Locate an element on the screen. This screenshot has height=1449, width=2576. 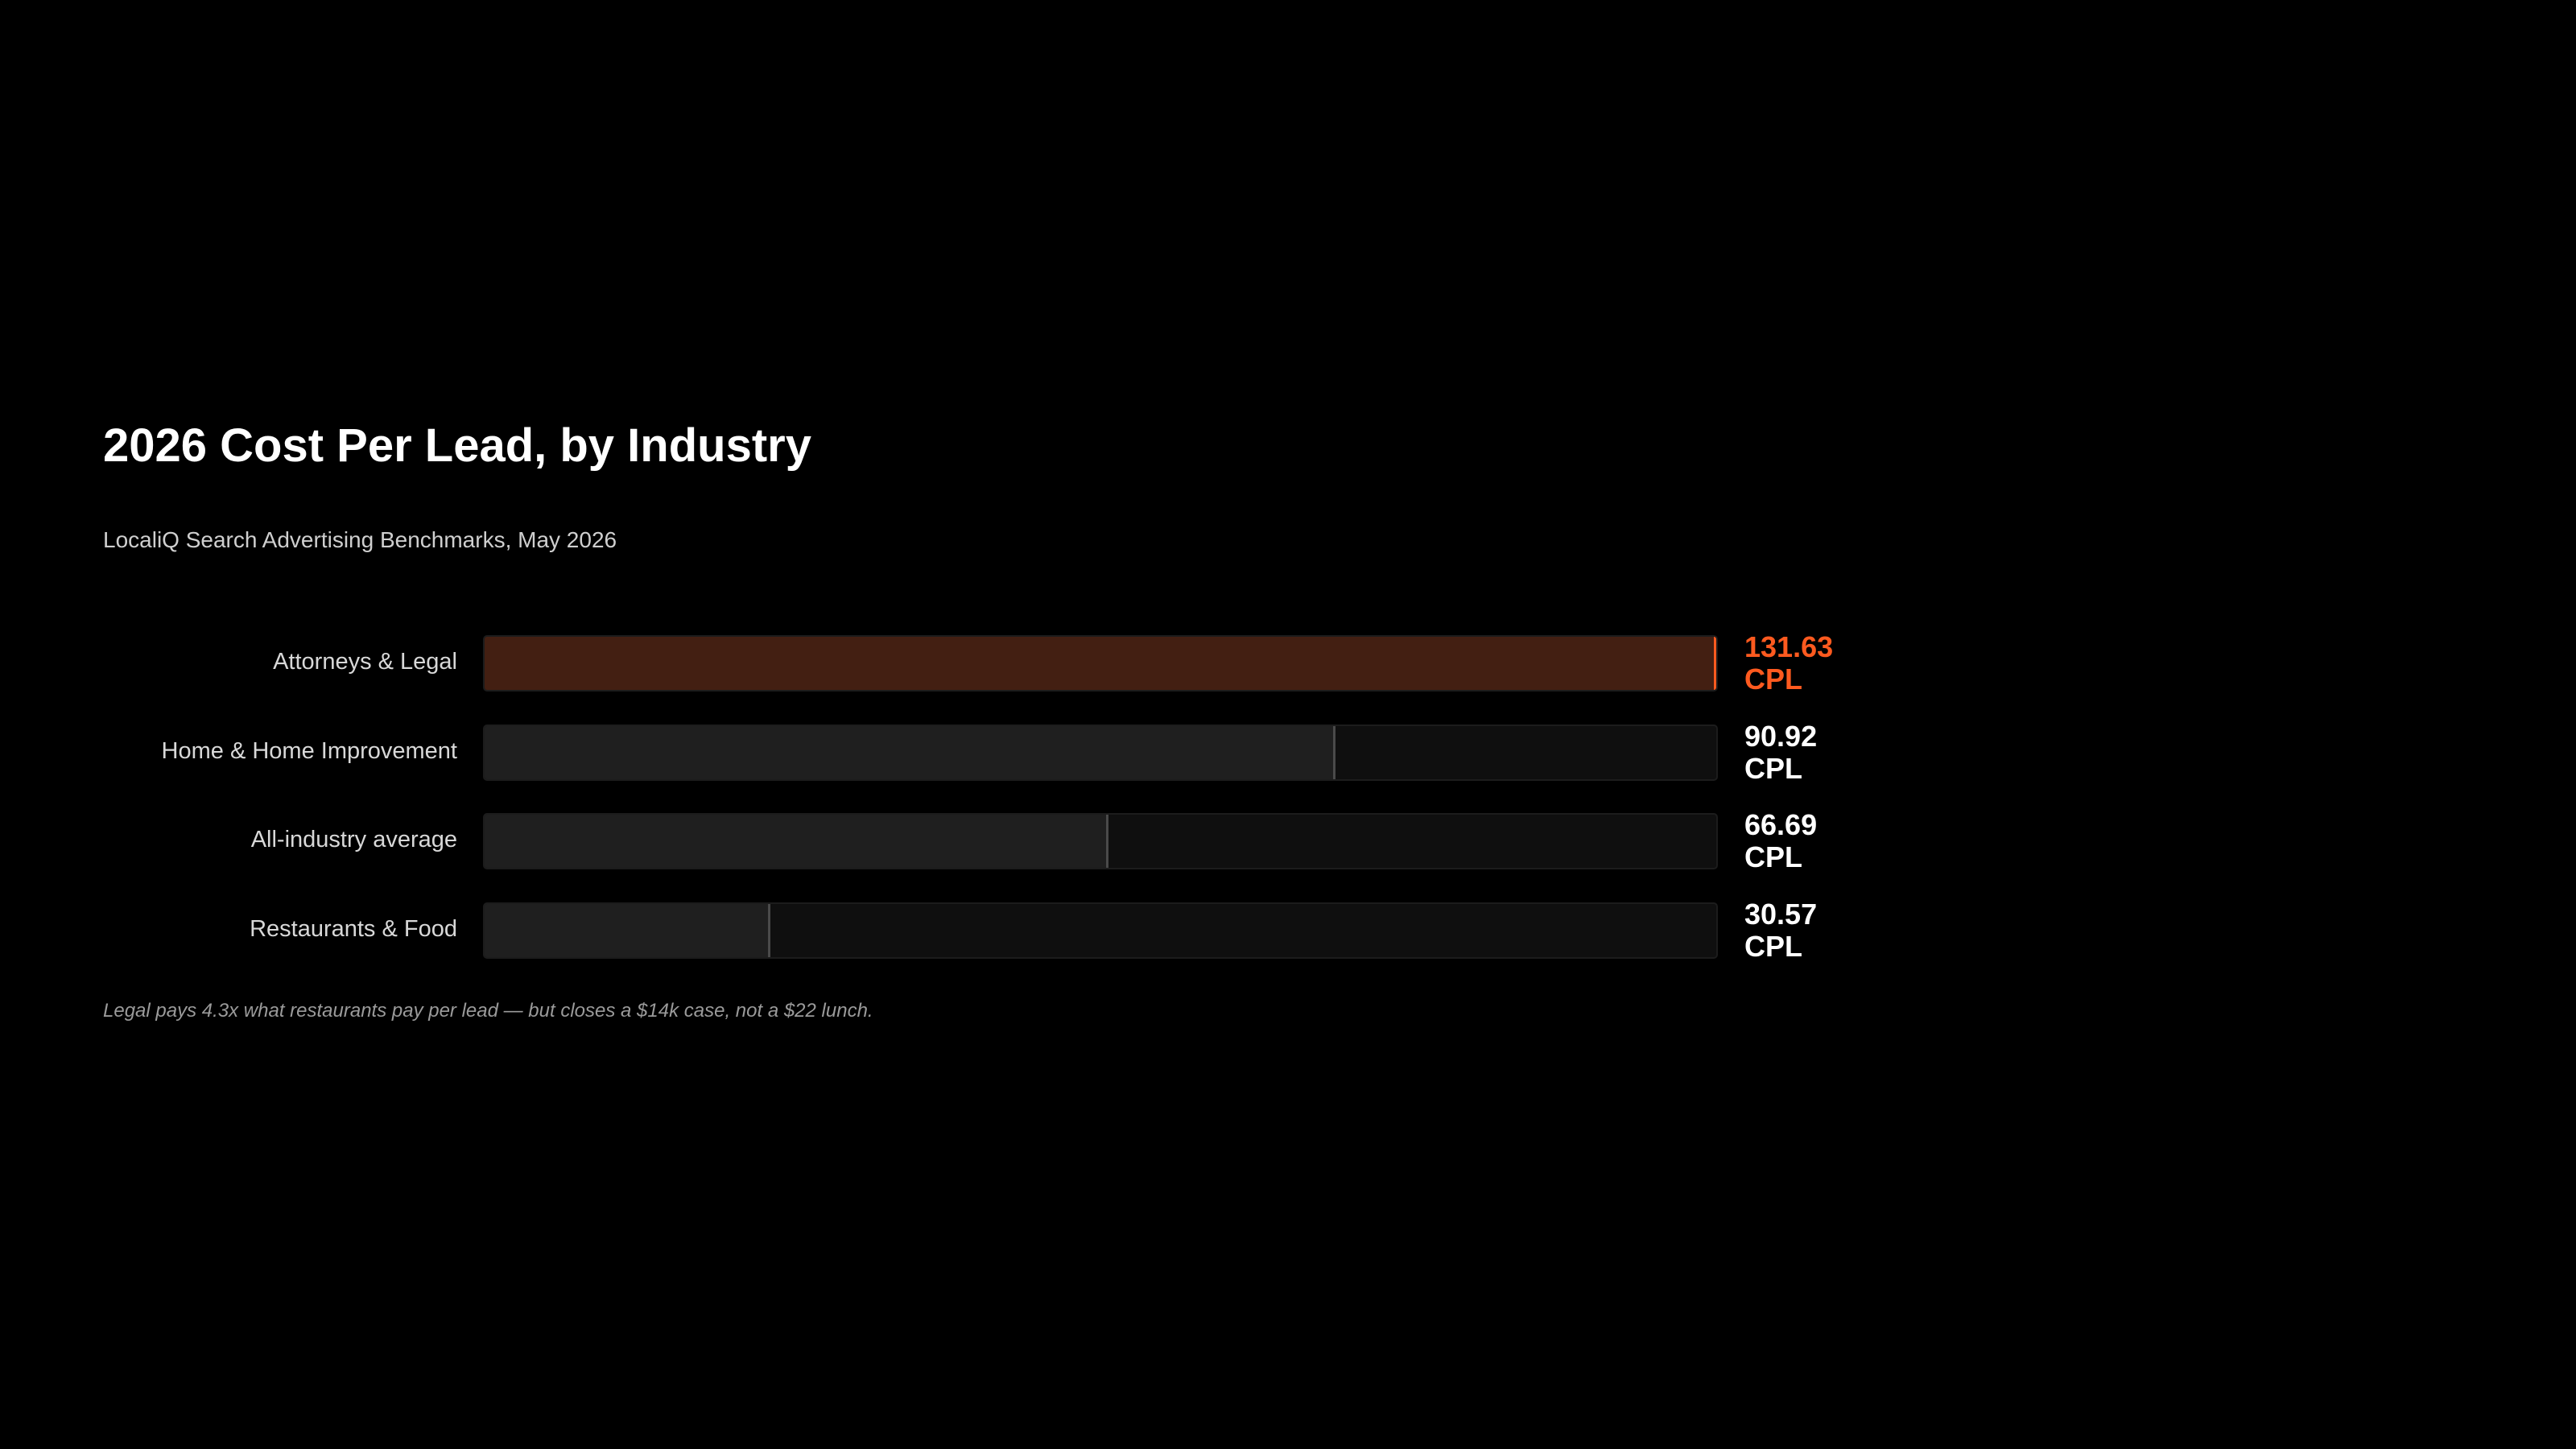
category-label: Restaurants & Food is located at coordinates (353, 928).